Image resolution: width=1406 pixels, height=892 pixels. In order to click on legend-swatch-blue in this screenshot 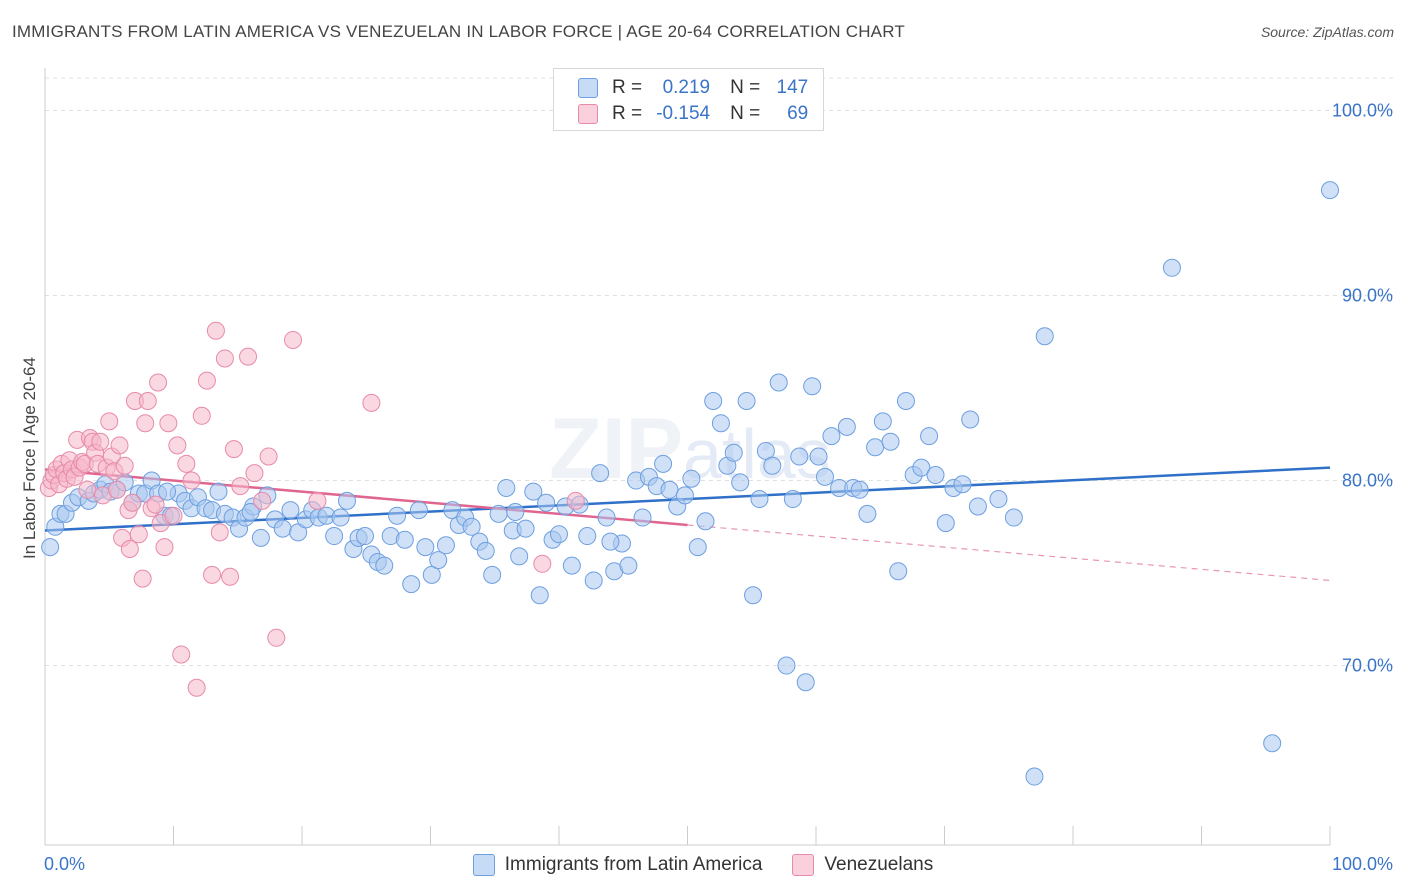, I will do `click(588, 88)`.